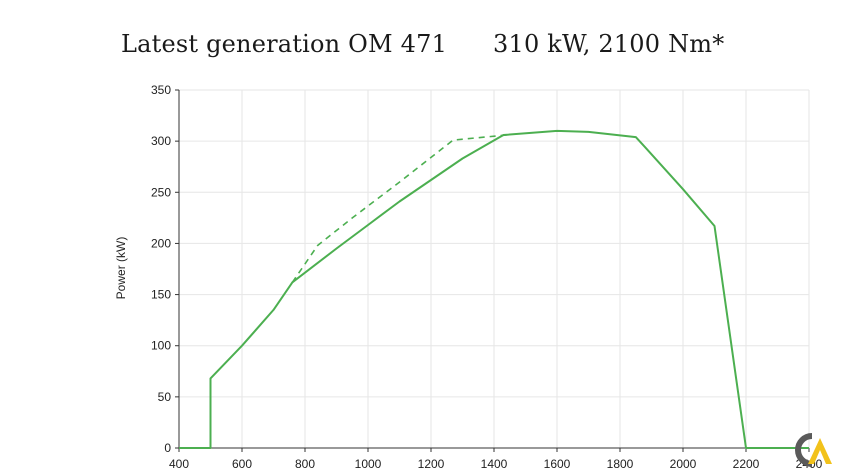 Image resolution: width=846 pixels, height=476 pixels. Describe the element at coordinates (161, 346) in the screenshot. I see `y-tick-label: 100` at that location.